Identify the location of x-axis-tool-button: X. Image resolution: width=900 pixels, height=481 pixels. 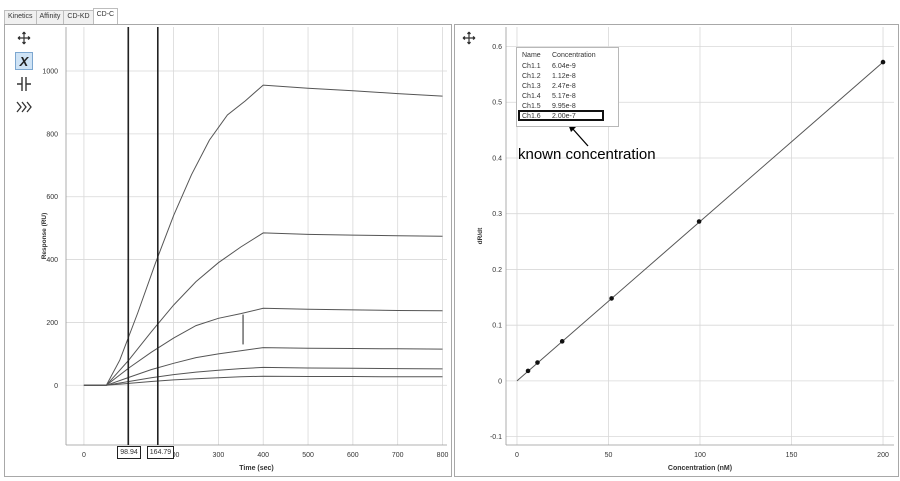
(24, 61).